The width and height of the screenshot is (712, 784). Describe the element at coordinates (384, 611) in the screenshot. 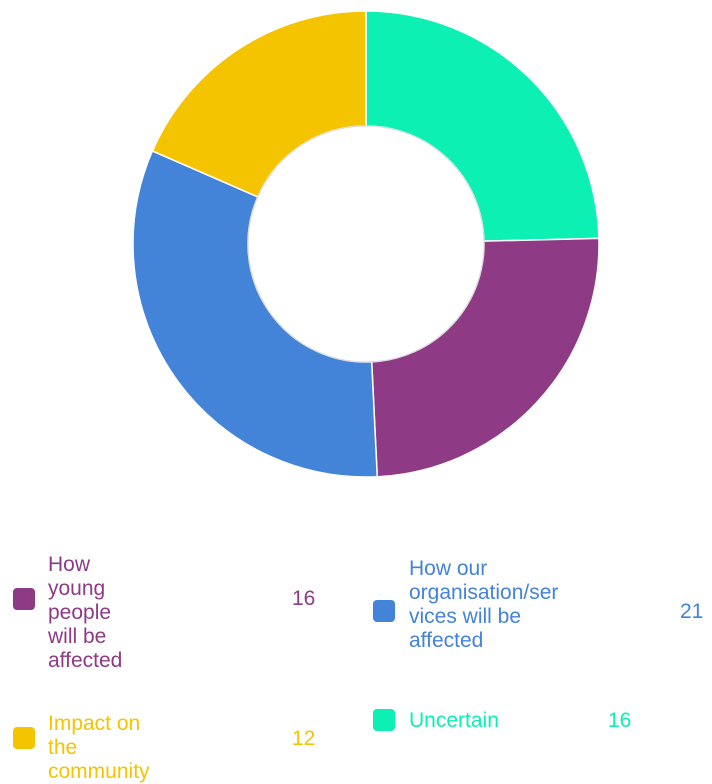

I see `legend-swatch-organisation` at that location.